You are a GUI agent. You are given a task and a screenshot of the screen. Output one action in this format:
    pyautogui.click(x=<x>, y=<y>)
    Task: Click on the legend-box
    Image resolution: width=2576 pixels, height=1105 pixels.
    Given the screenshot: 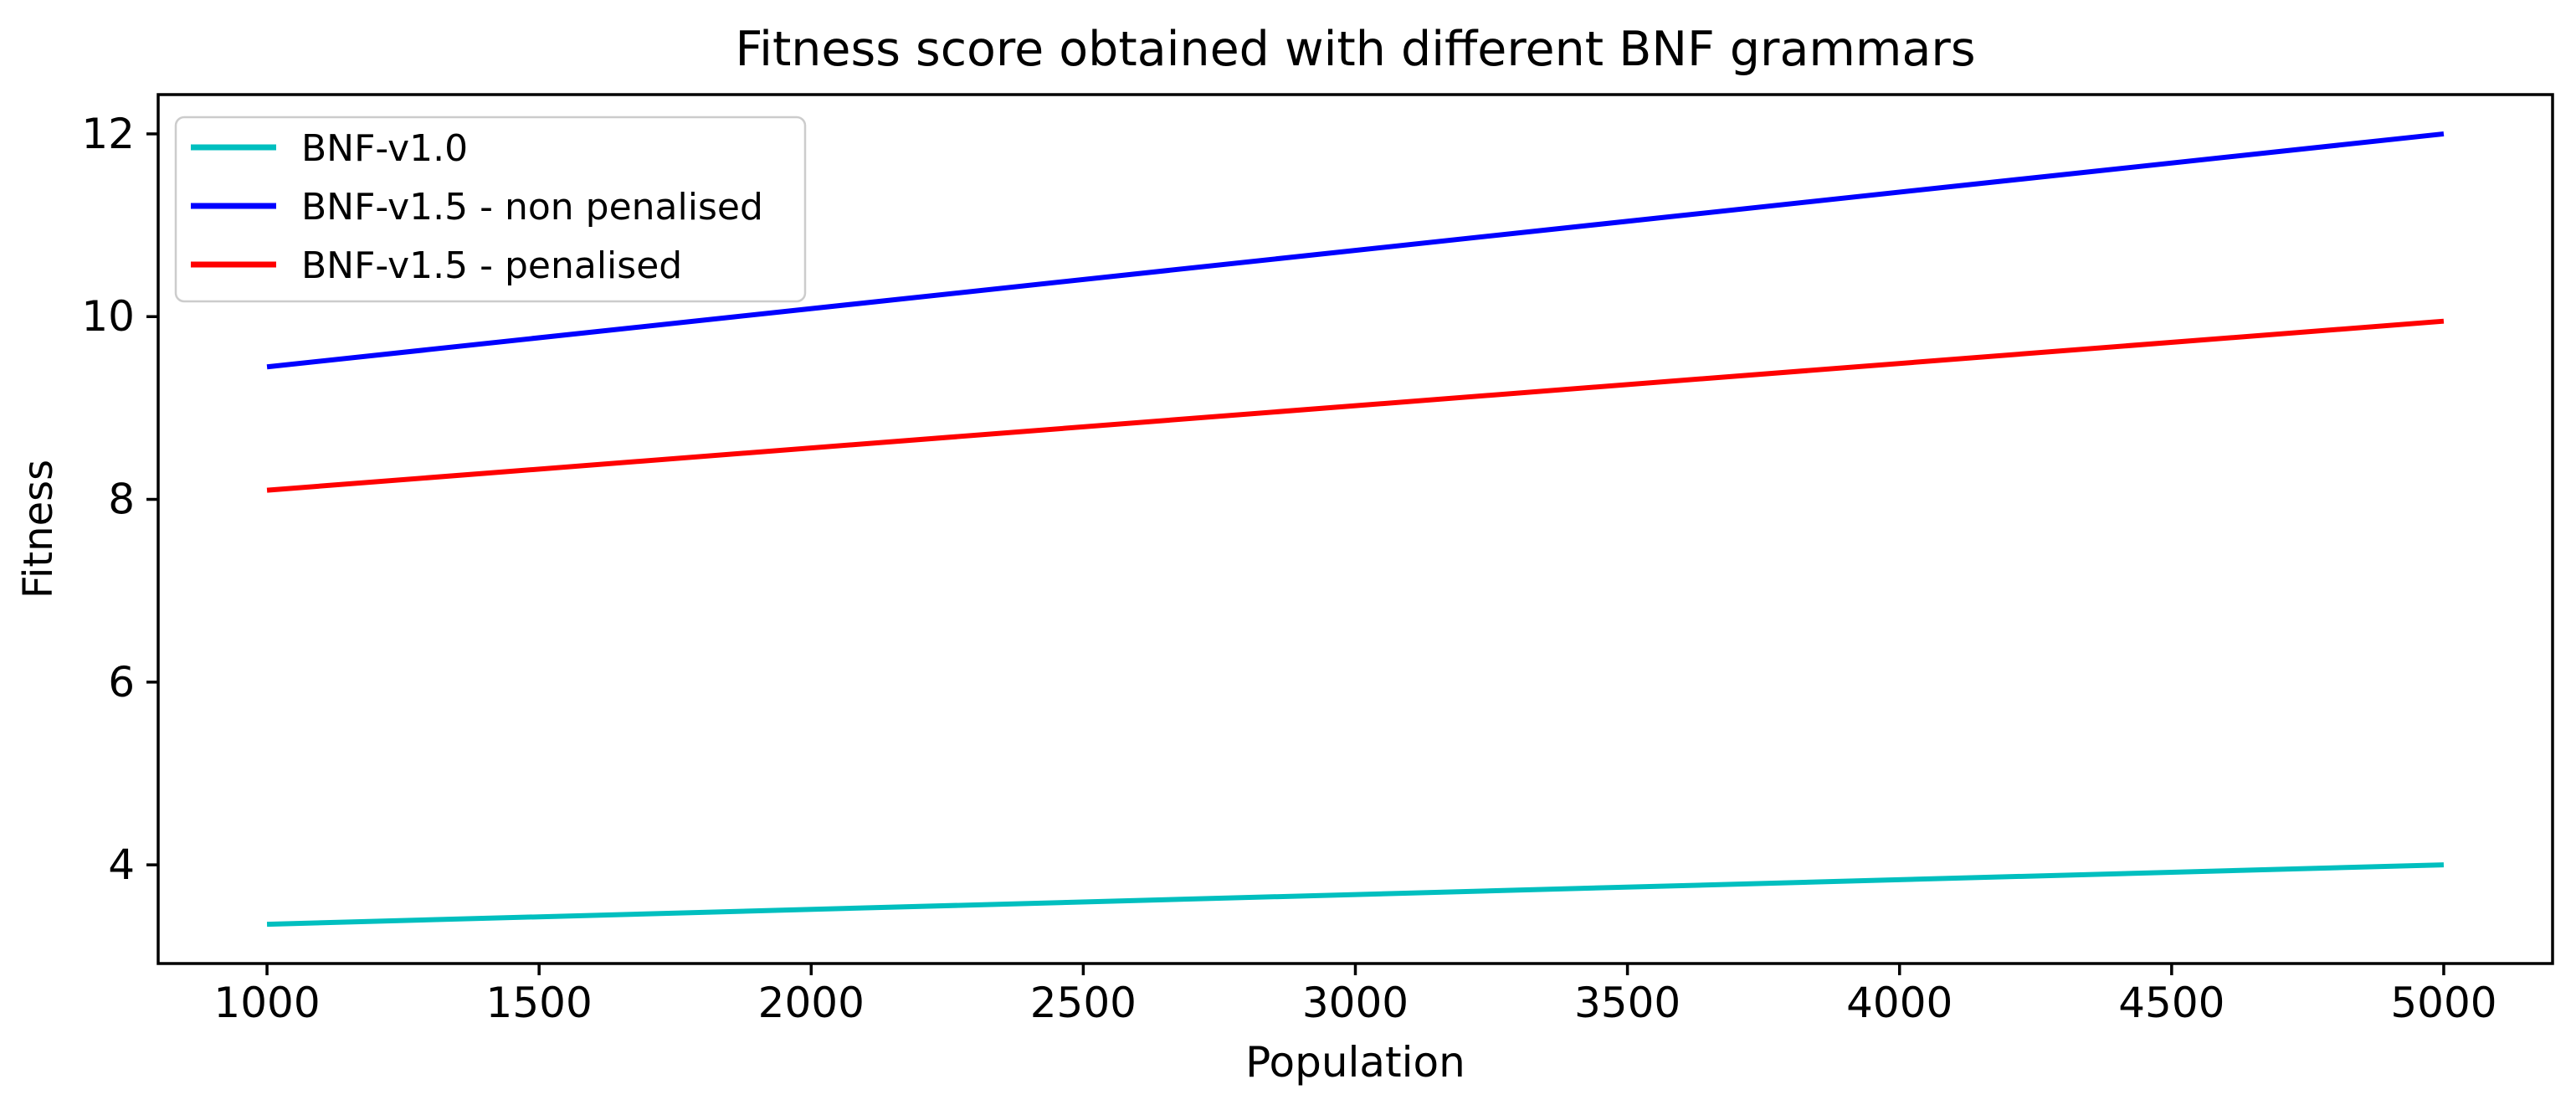 What is the action you would take?
    pyautogui.click(x=490, y=209)
    